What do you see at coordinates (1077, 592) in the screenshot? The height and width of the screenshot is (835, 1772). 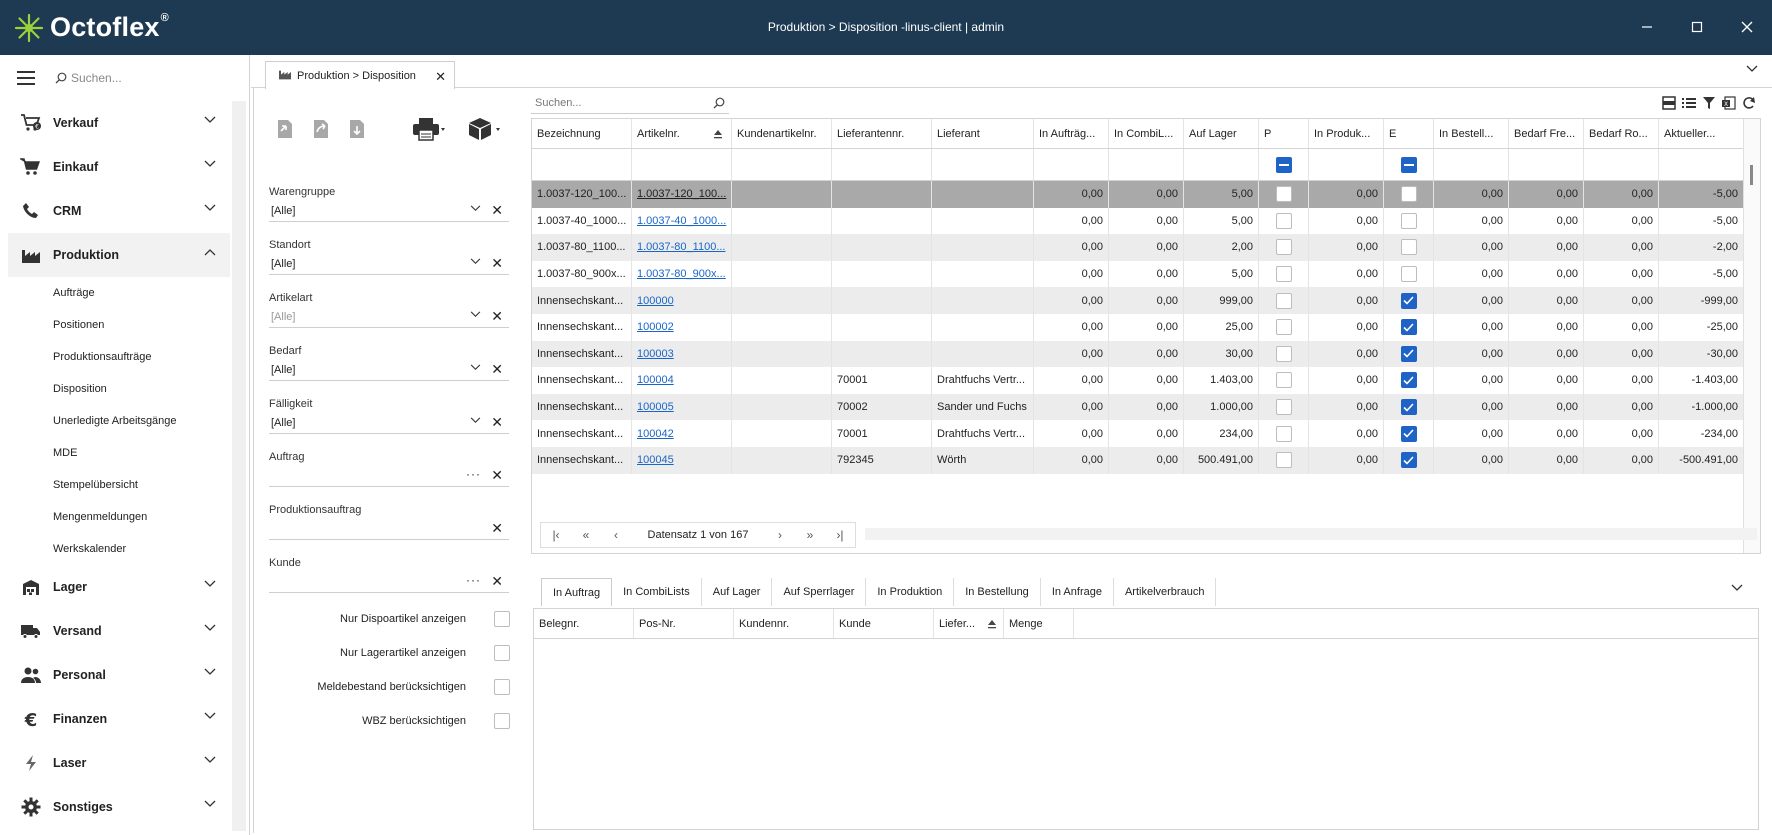 I see `tab-in-anfrage: In Anfrage` at bounding box center [1077, 592].